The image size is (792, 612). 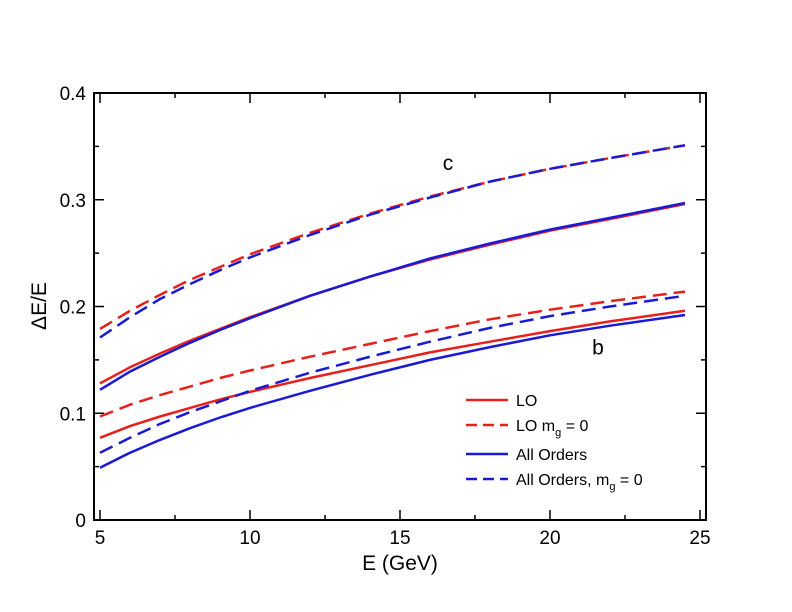 What do you see at coordinates (552, 428) in the screenshot?
I see `legend-label: LO mg = 0` at bounding box center [552, 428].